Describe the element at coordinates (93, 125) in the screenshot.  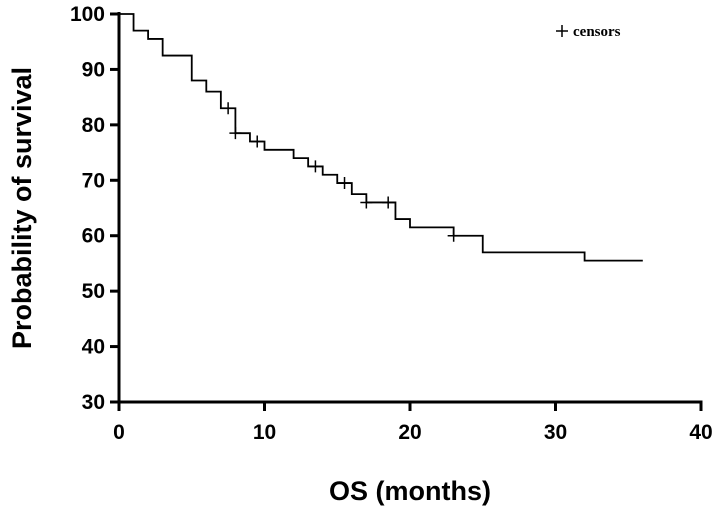
I see `y-tick-label: 80` at that location.